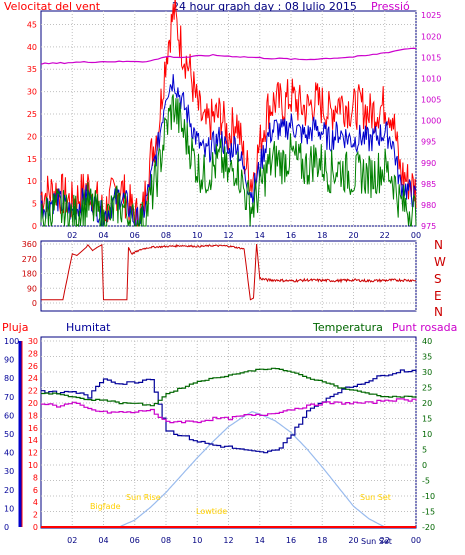 Image resolution: width=465 pixels, height=555 pixels. Describe the element at coordinates (211, 511) in the screenshot. I see `lowtide-label: Lowtide` at that location.